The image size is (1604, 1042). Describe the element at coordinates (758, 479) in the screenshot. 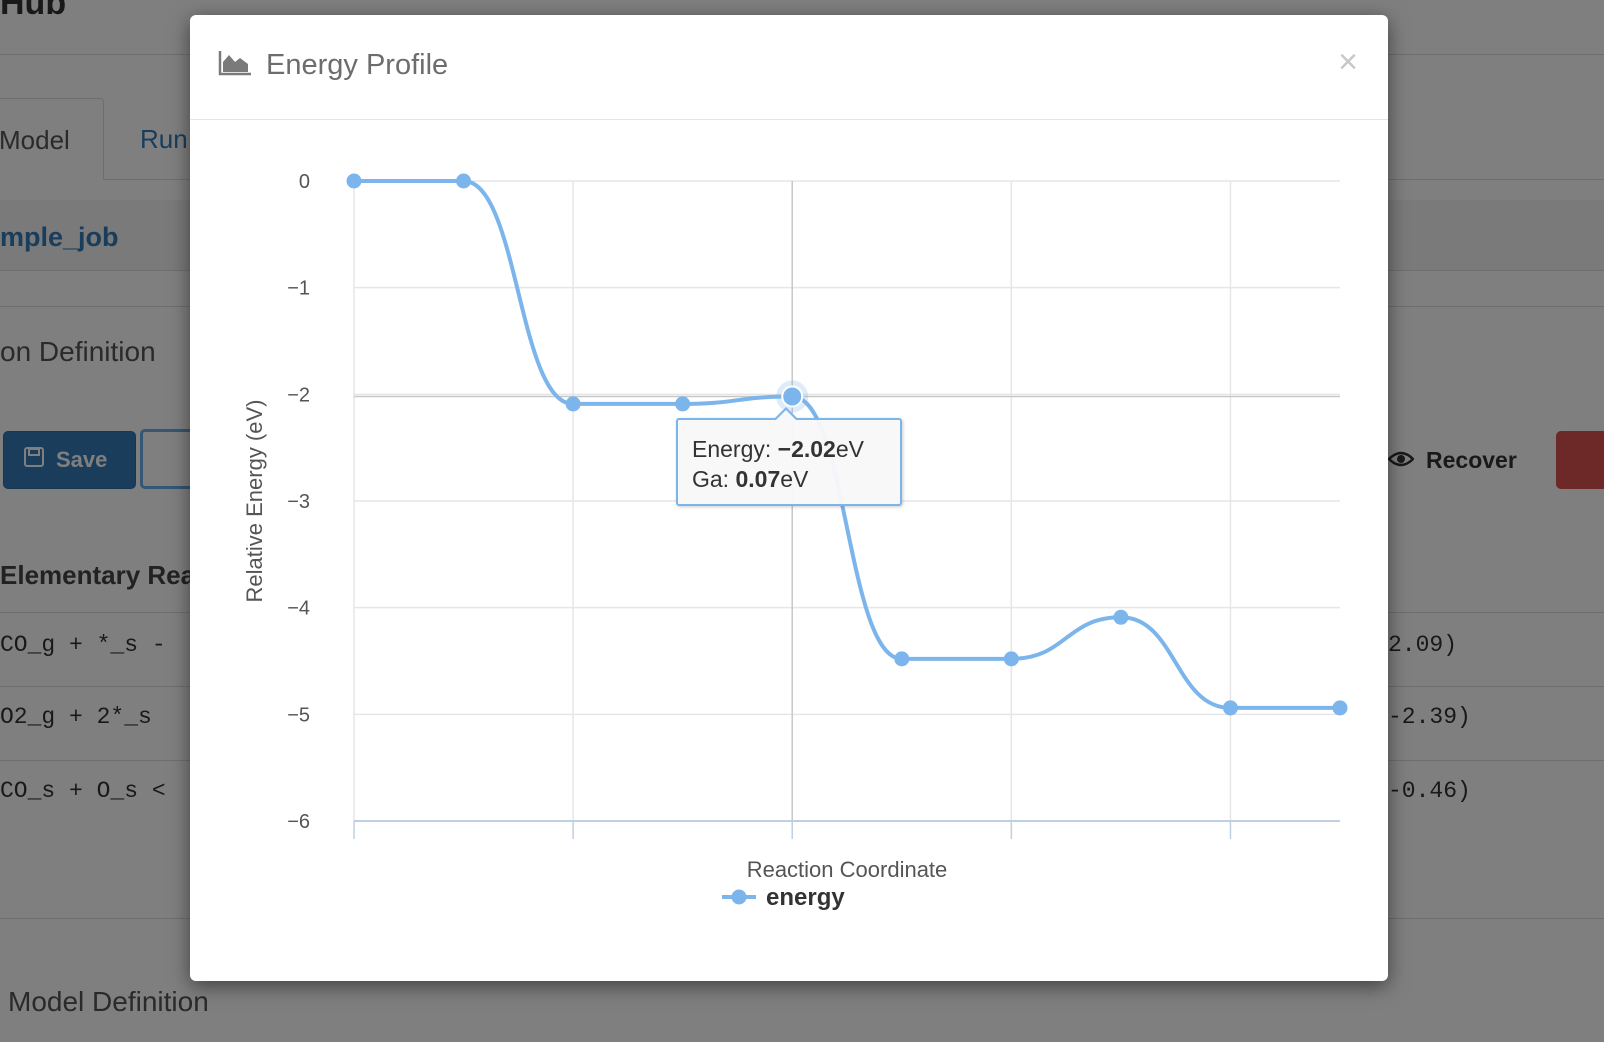

I see `tooltip-ga-value: 0.07` at that location.